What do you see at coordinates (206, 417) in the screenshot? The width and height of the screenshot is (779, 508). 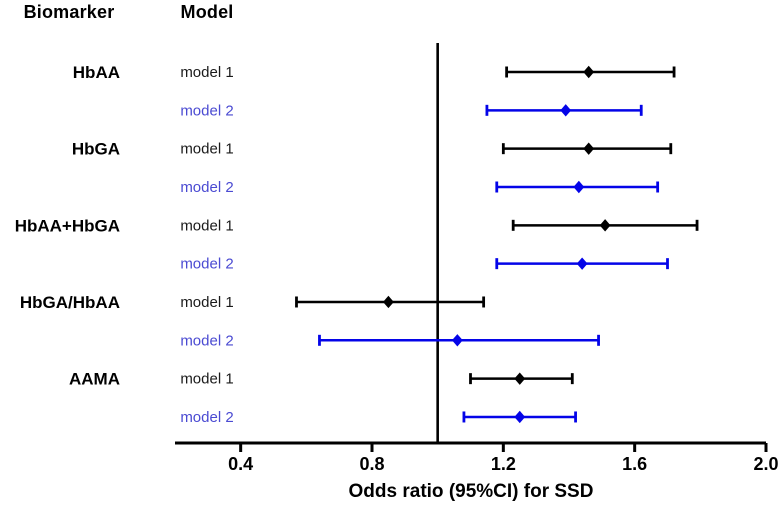 I see `model-label-aama-model-2: model 2` at bounding box center [206, 417].